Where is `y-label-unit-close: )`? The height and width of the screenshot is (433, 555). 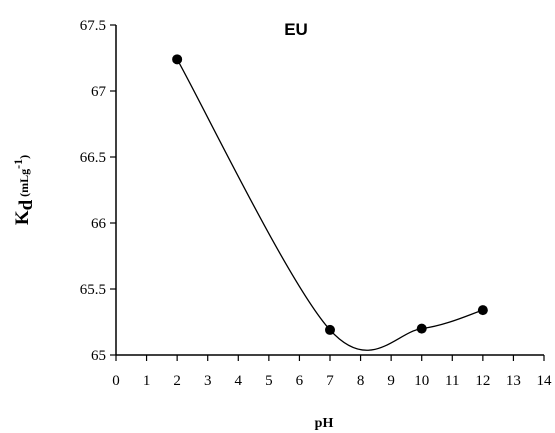 y-label-unit-close: ) is located at coordinates (24, 157).